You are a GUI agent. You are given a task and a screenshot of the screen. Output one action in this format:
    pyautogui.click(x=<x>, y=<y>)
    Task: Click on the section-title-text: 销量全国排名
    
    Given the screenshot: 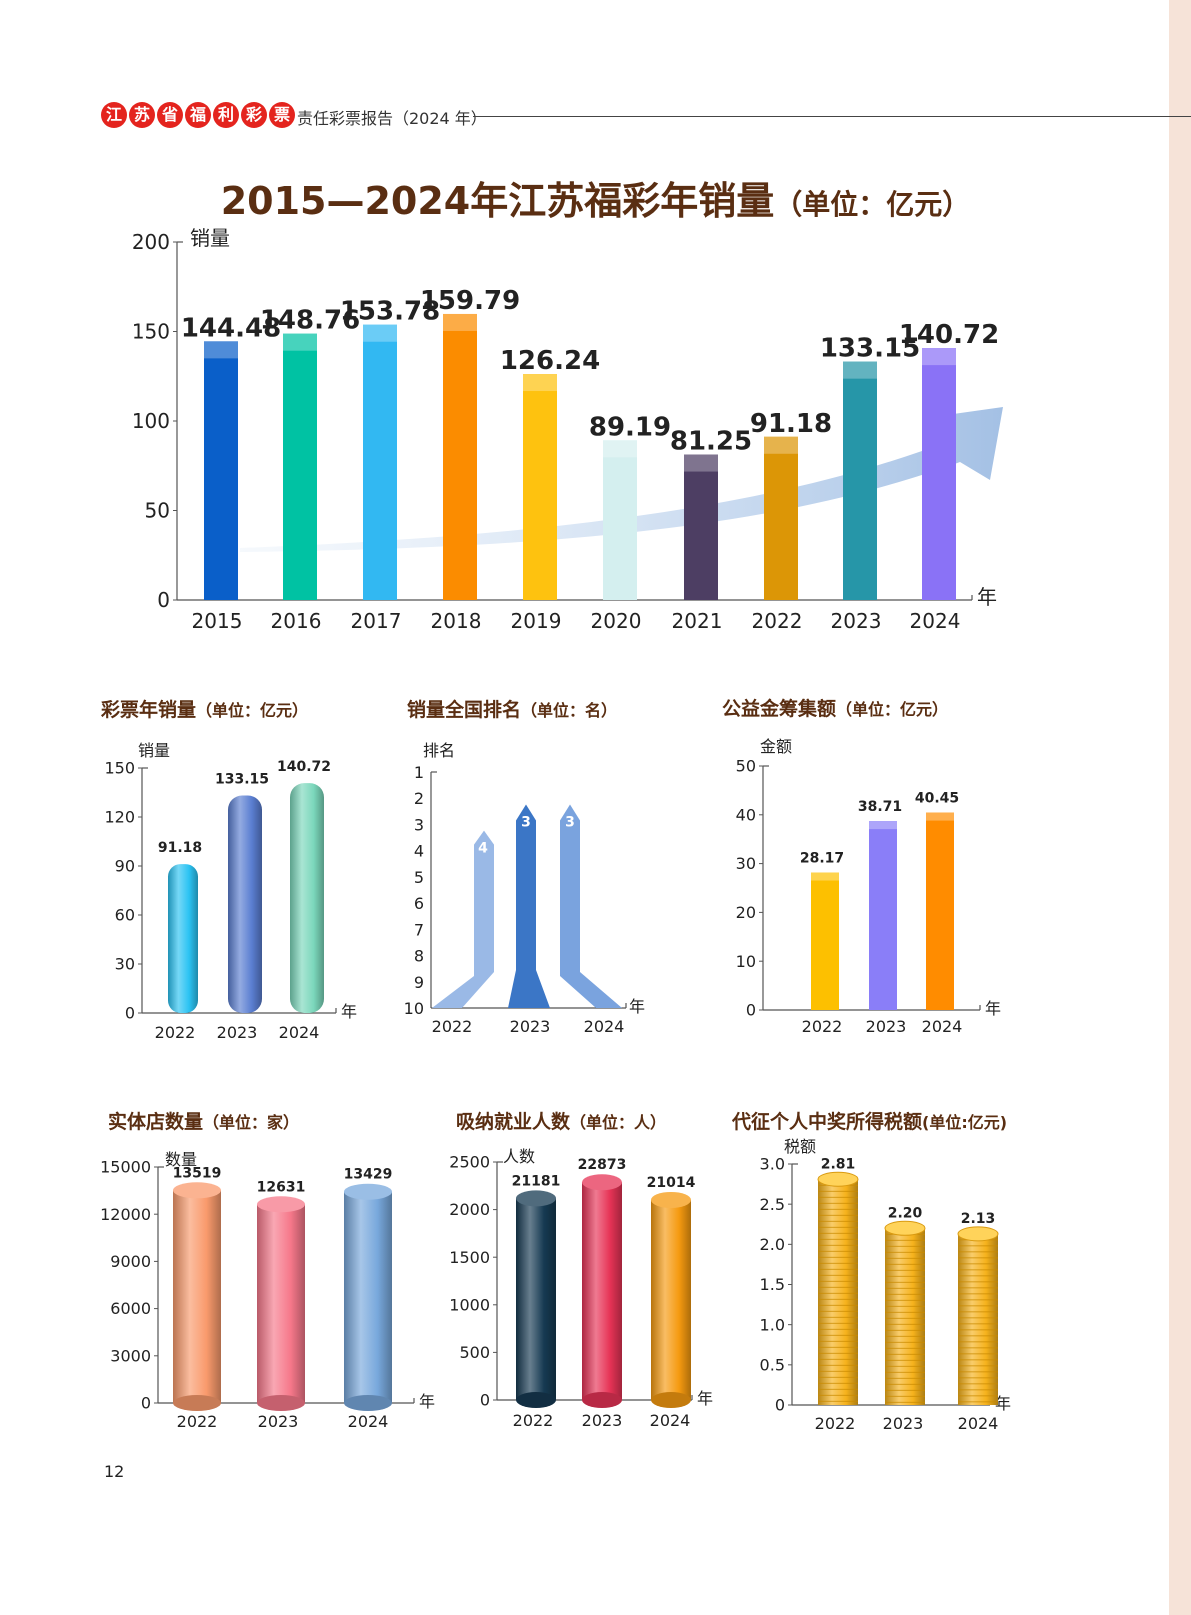 What is the action you would take?
    pyautogui.click(x=464, y=710)
    